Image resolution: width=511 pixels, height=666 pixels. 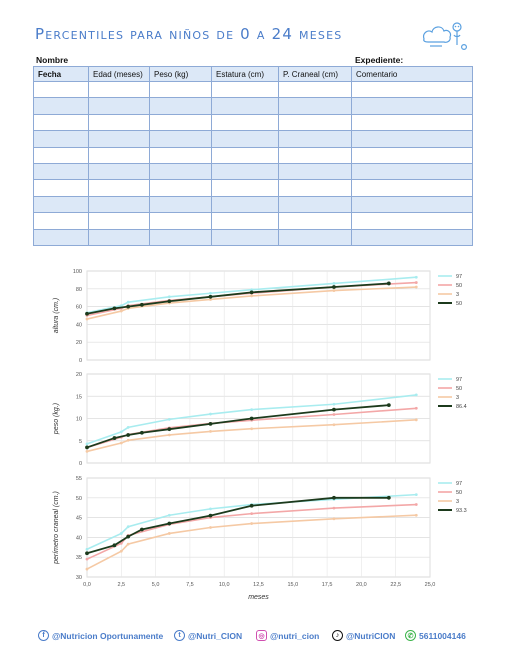 I want to click on x-tick-label: 15,0, so click(x=292, y=585).